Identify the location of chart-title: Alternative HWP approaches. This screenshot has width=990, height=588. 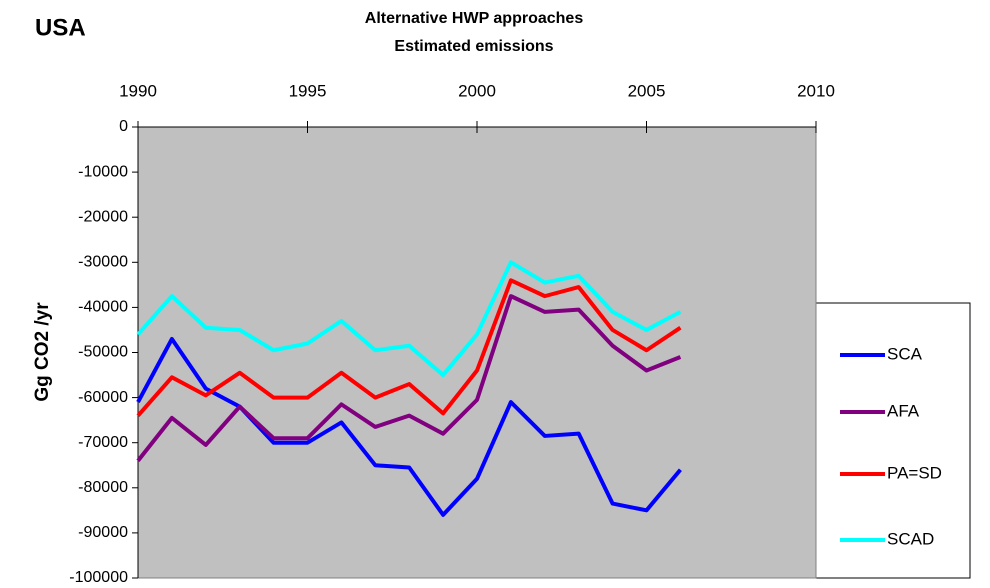
(474, 18).